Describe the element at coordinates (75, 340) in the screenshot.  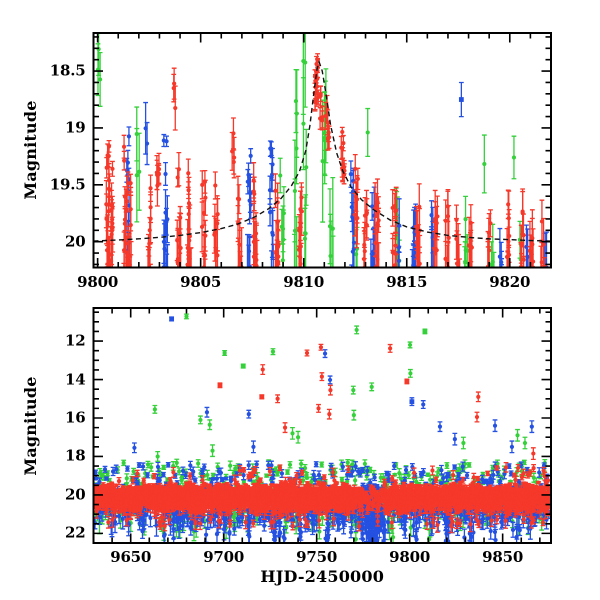
I see `bottom-y-tick-label: 12` at that location.